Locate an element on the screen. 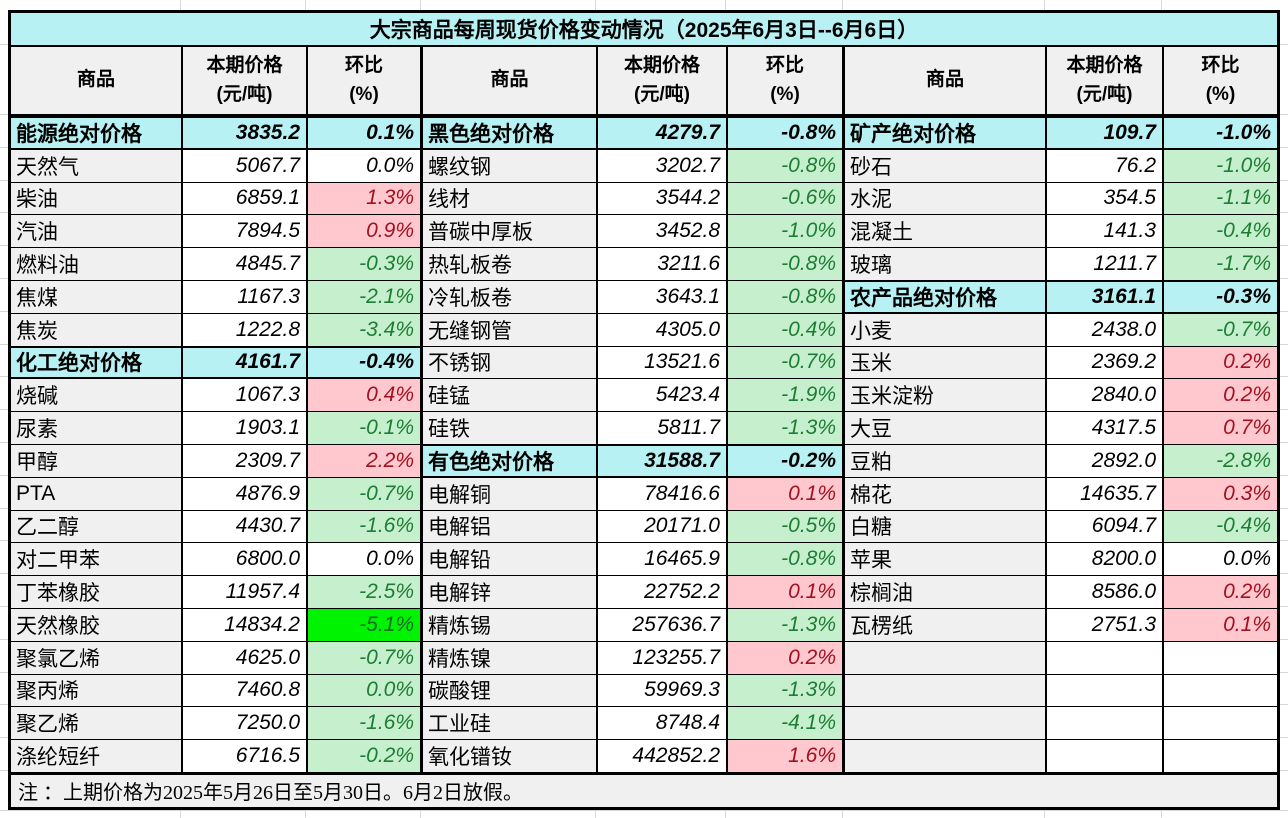 The width and height of the screenshot is (1288, 818). price-cell: 4876.9 is located at coordinates (245, 494).